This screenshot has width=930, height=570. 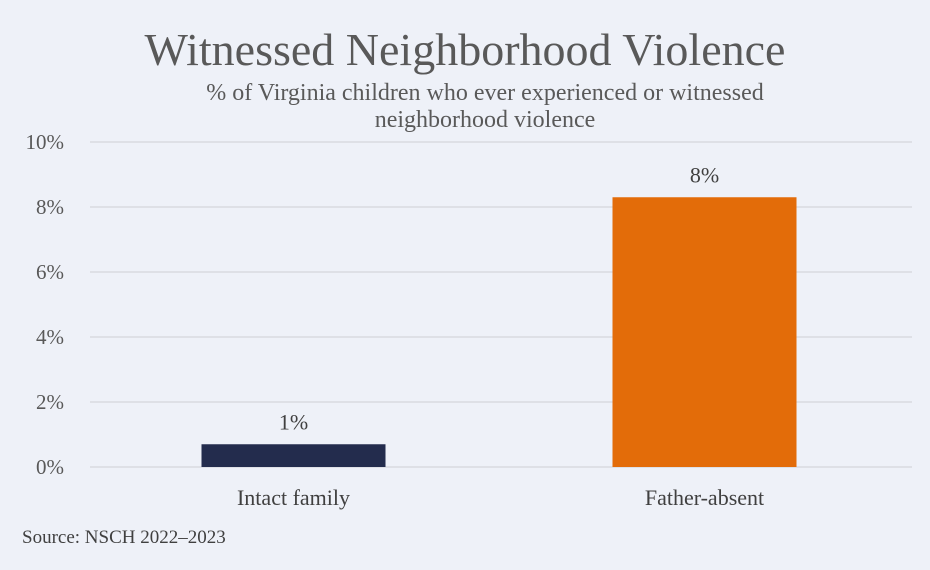 I want to click on category-label: Intact family, so click(x=293, y=497).